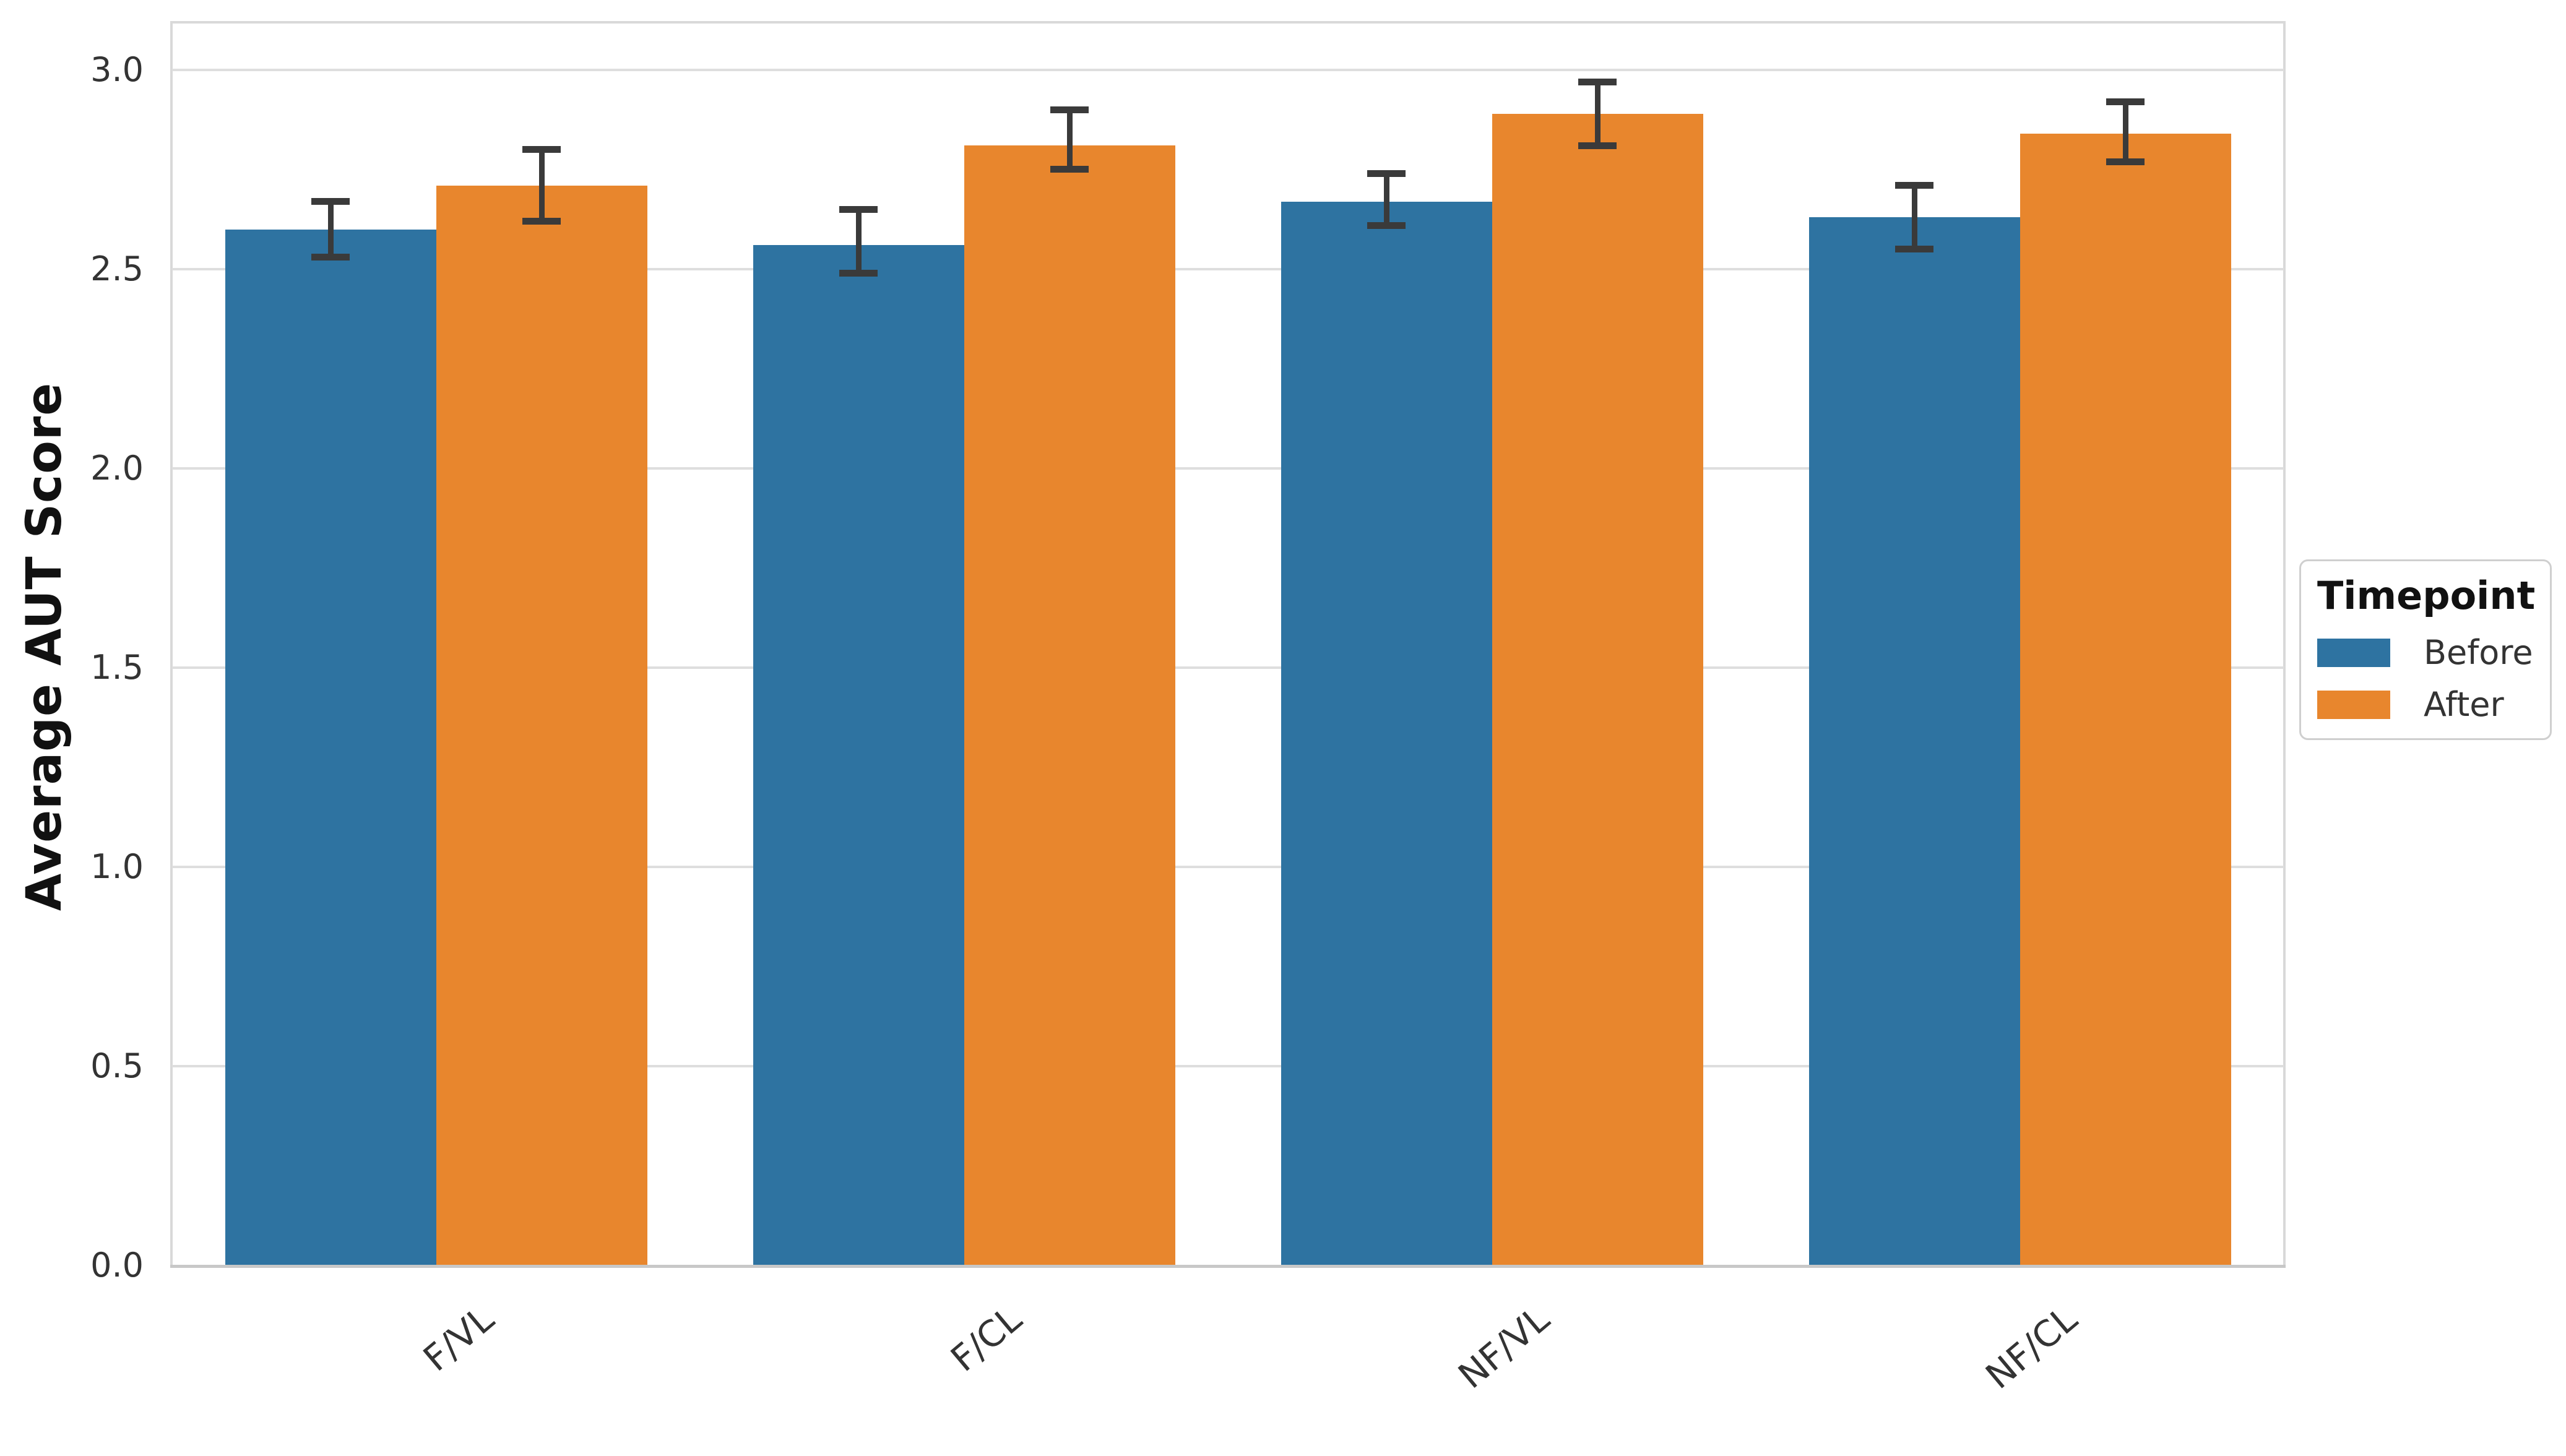  What do you see at coordinates (1228, 667) in the screenshot?
I see `gridline-1.5` at bounding box center [1228, 667].